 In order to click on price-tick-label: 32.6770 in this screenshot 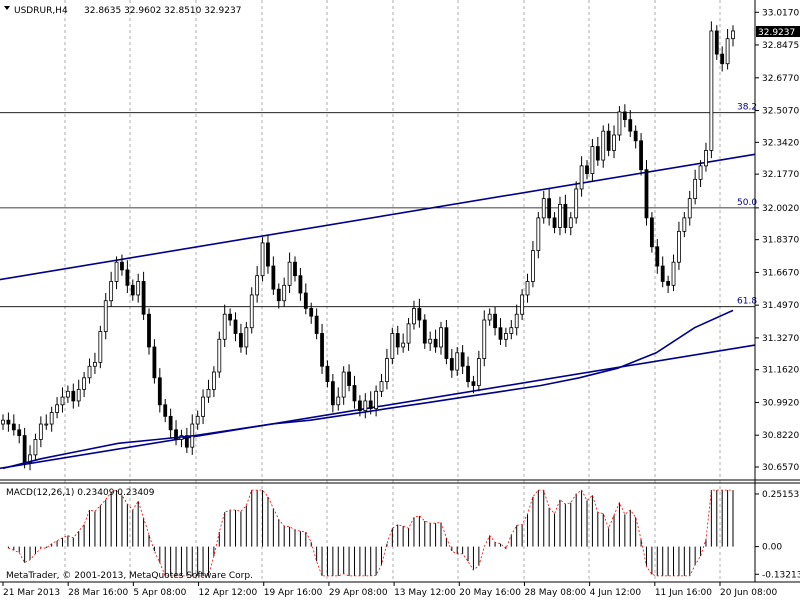, I will do `click(780, 79)`.